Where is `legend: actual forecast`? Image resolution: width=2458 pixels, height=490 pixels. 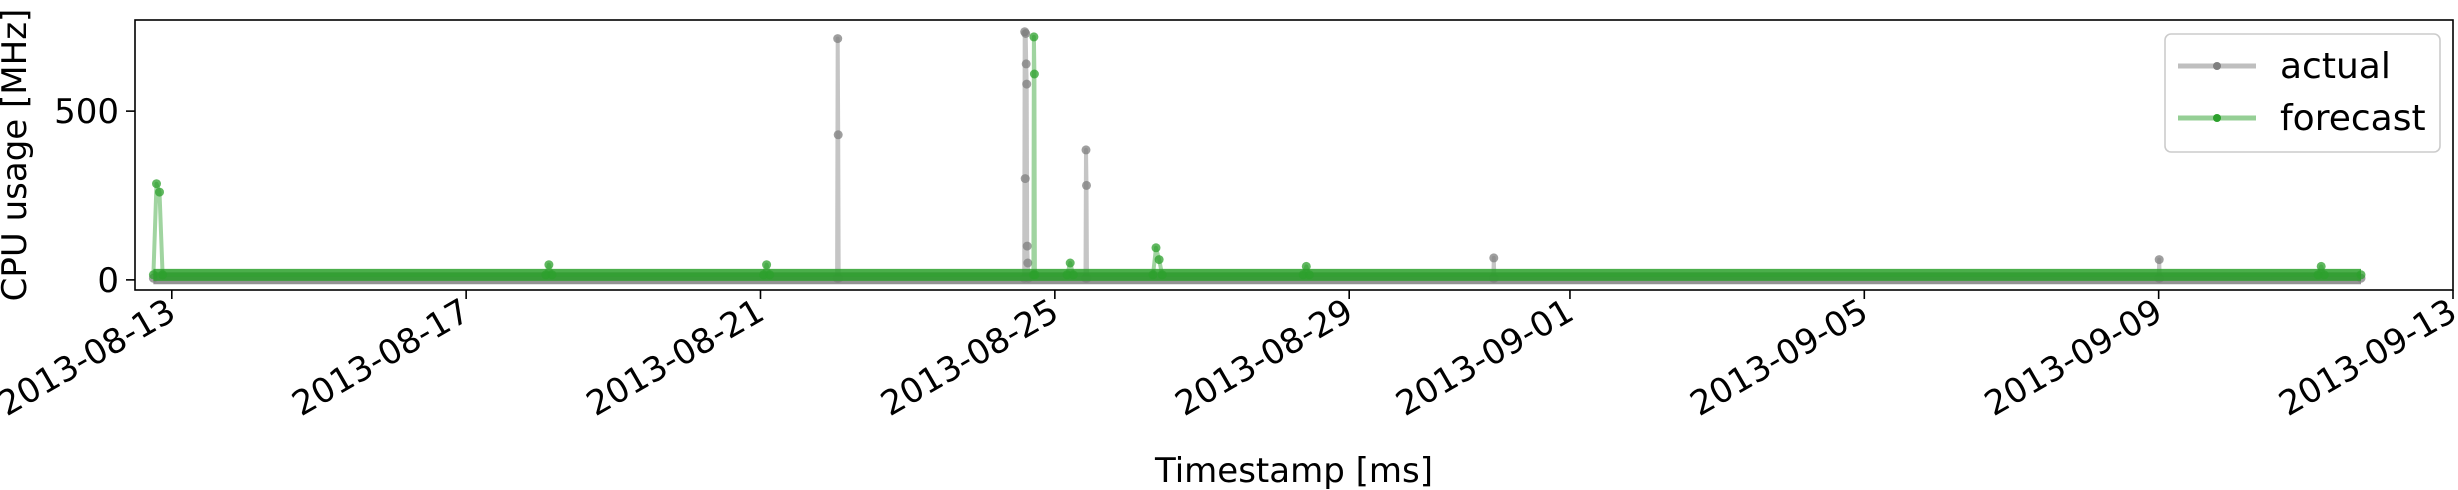 legend: actual forecast is located at coordinates (2302, 93).